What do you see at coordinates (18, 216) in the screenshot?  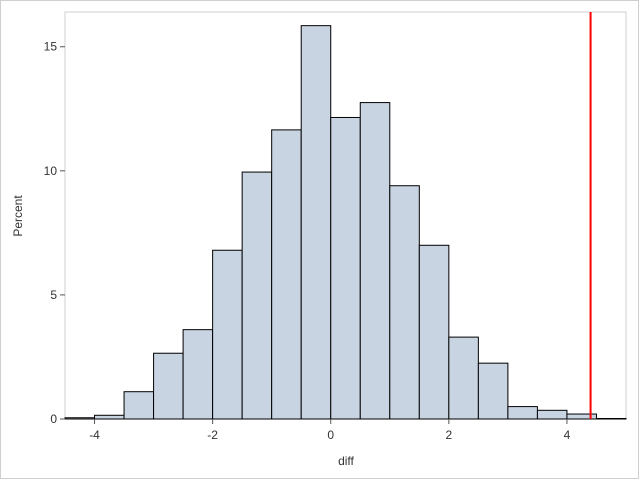 I see `y-axis-label: Percent` at bounding box center [18, 216].